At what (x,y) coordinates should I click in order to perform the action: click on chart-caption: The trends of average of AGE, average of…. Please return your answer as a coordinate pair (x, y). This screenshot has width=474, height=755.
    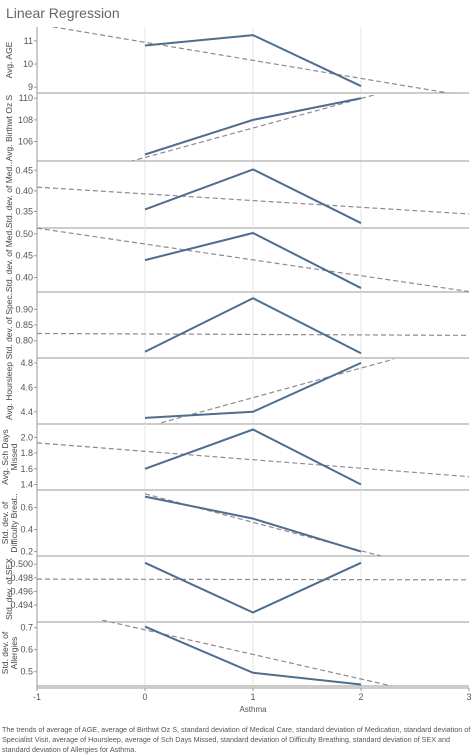
    Looking at the image, I should click on (236, 739).